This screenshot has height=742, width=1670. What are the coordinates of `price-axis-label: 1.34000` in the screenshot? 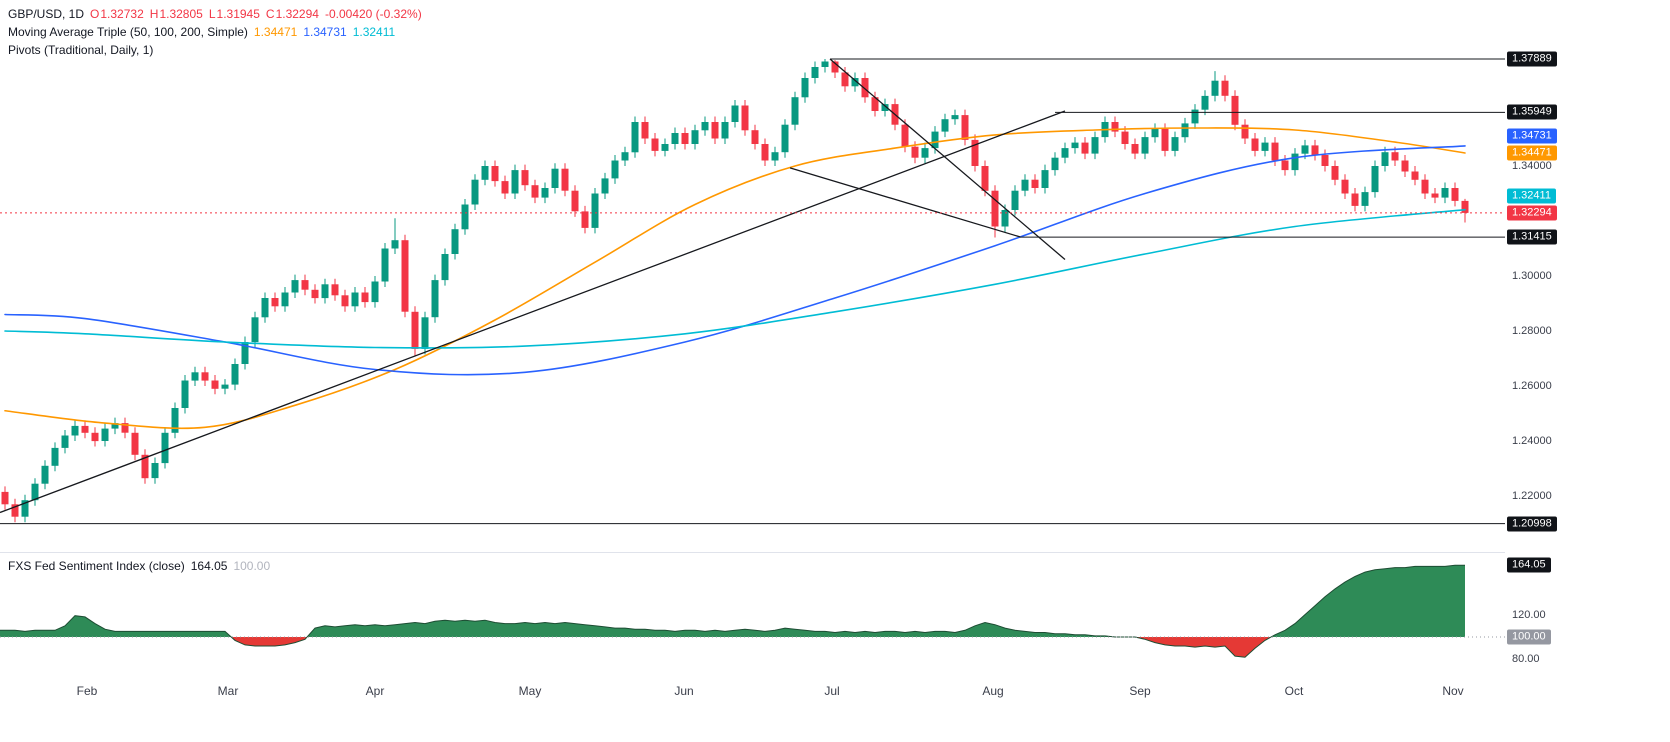 It's located at (1532, 166).